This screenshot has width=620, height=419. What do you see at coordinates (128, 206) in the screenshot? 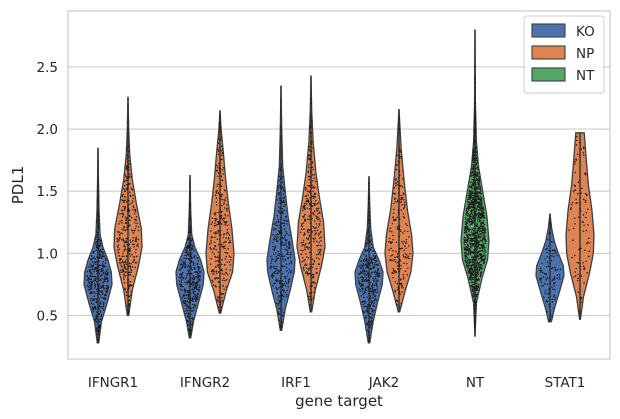
I see `violin-np-ifngr1` at bounding box center [128, 206].